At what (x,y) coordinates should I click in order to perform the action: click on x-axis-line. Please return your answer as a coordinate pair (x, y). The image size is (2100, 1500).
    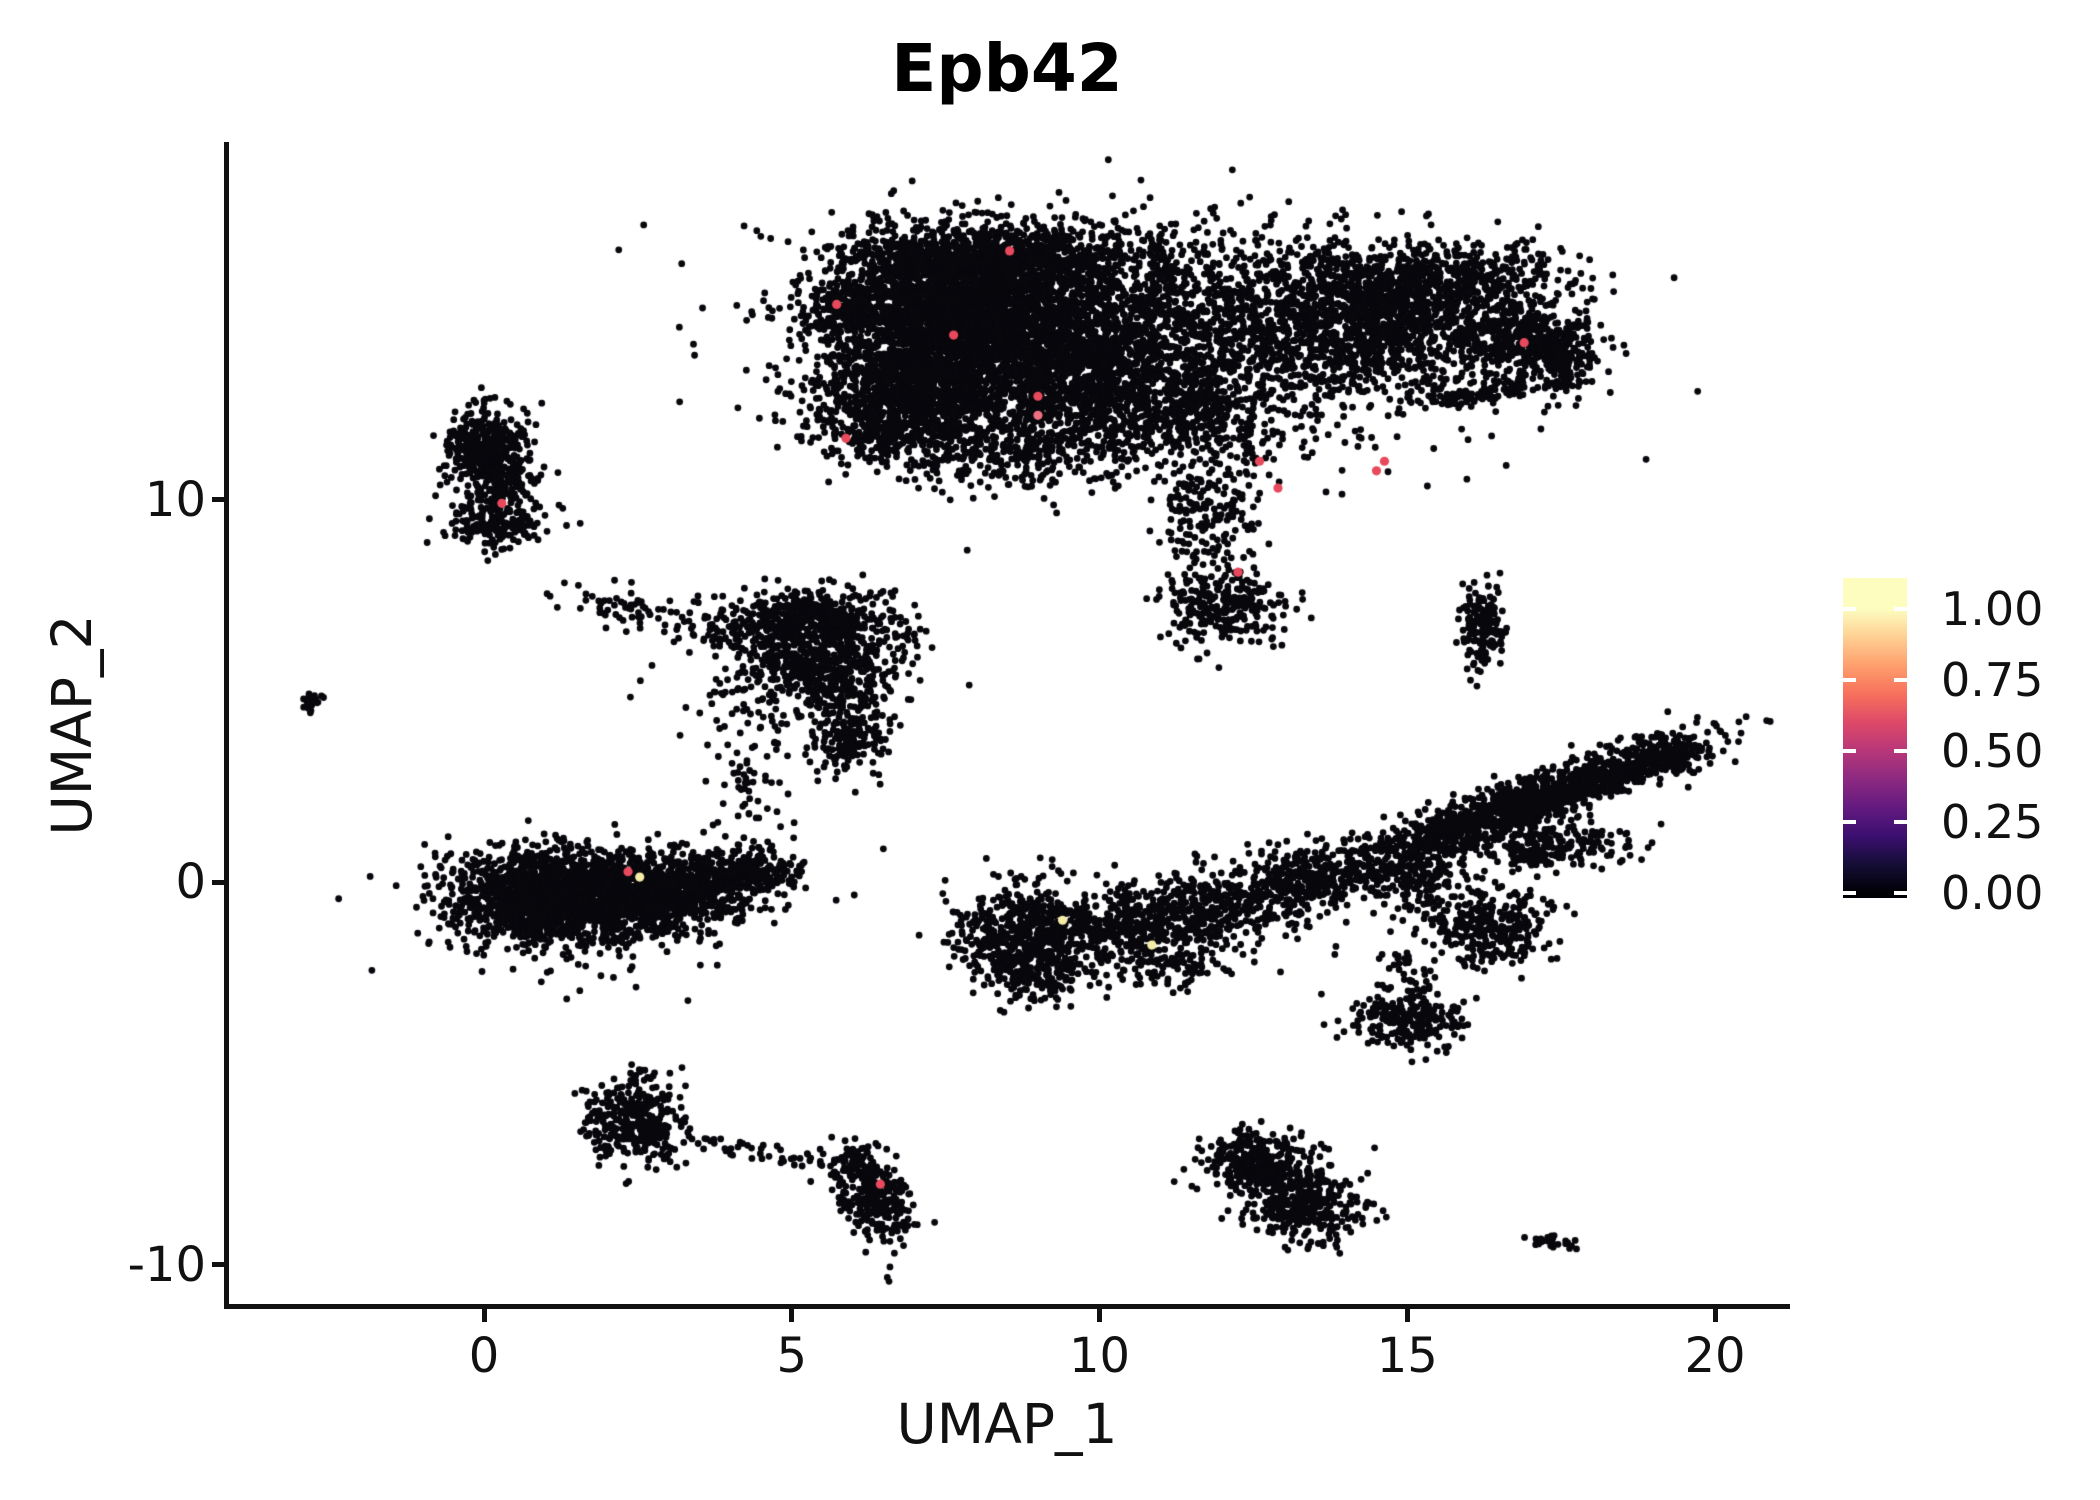
    Looking at the image, I should click on (1007, 1306).